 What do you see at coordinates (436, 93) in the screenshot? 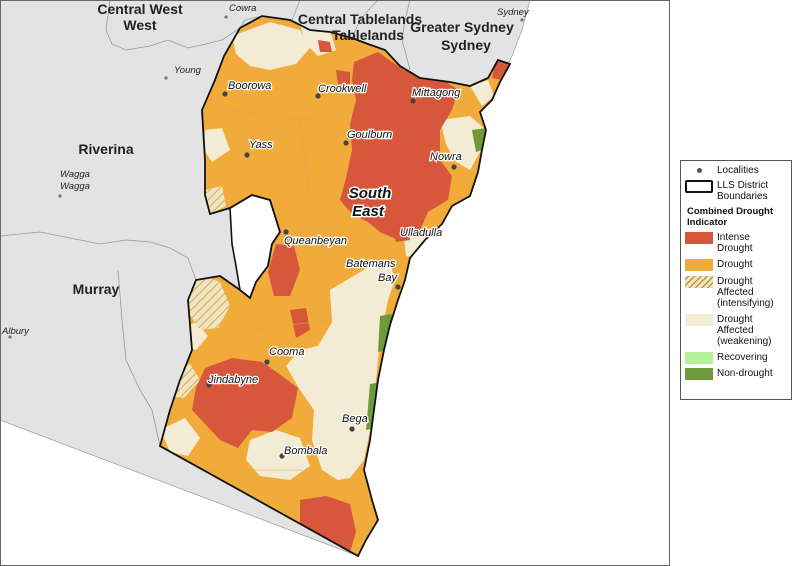
I see `locality-label-mittagong: Mittagong` at bounding box center [436, 93].